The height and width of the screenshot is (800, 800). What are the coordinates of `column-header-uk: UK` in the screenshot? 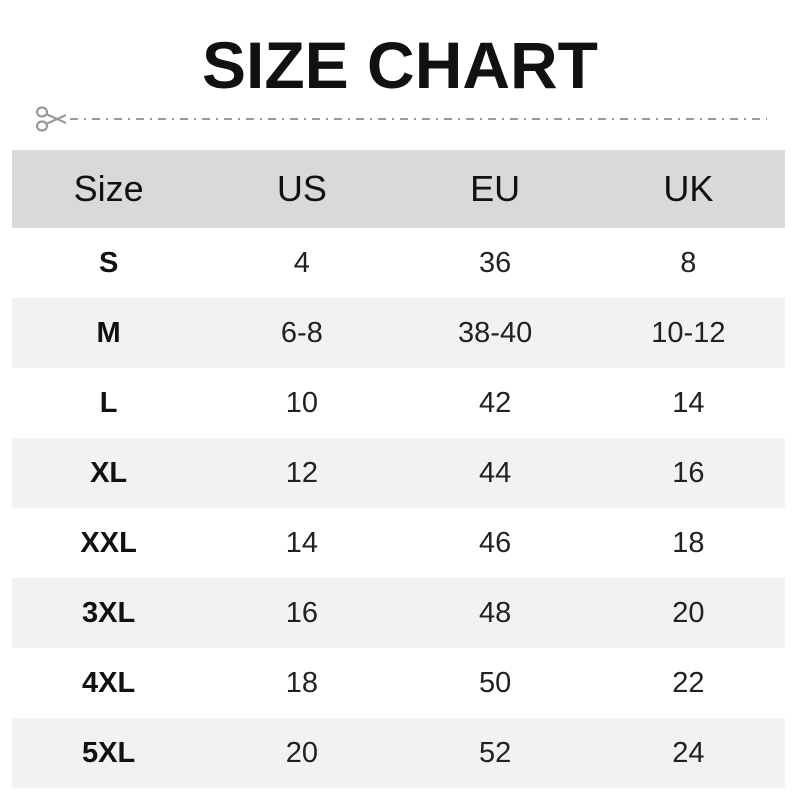 It's located at (688, 189).